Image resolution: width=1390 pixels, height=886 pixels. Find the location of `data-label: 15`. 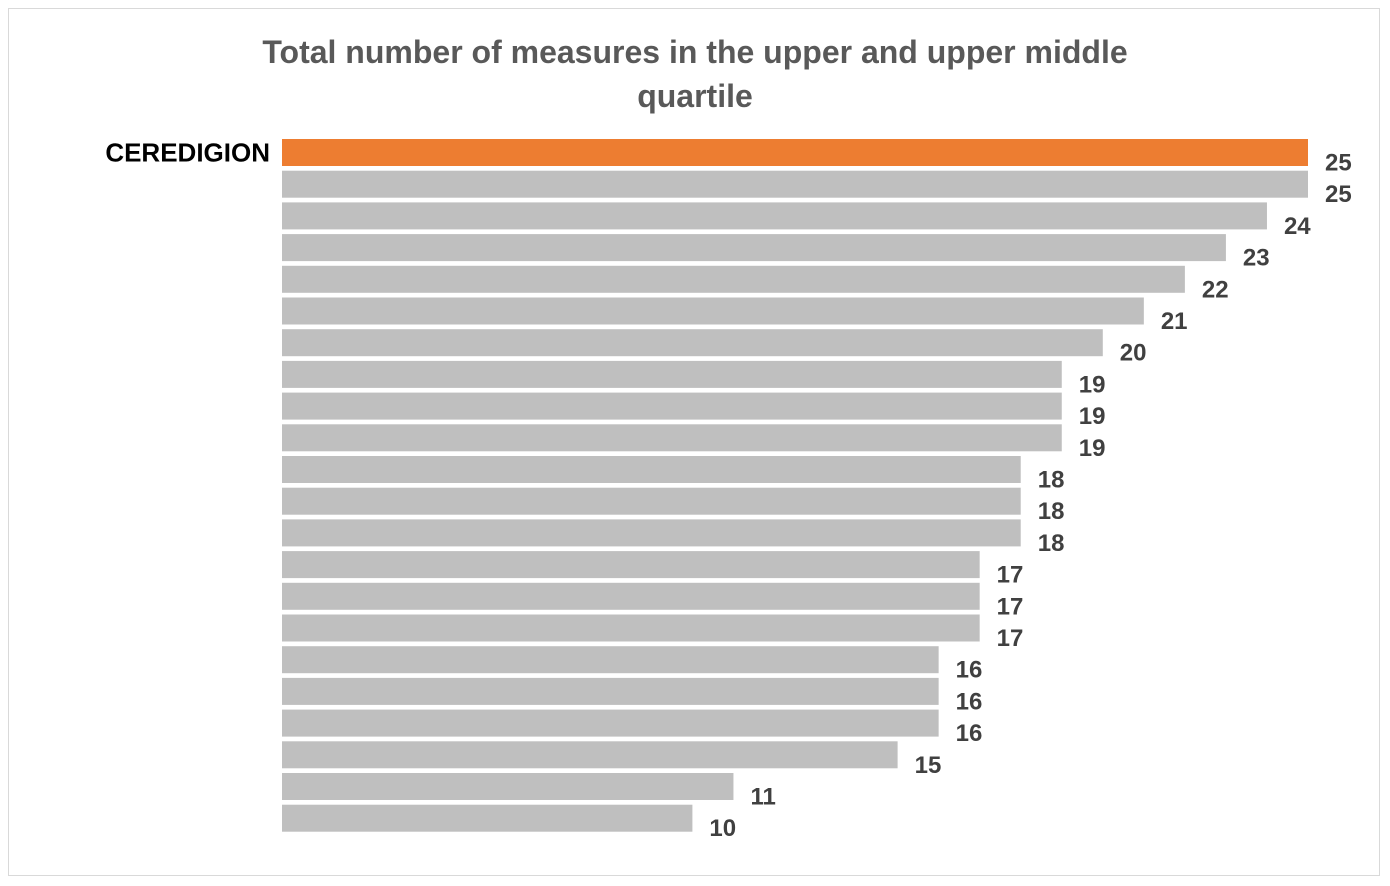

data-label: 15 is located at coordinates (928, 765).